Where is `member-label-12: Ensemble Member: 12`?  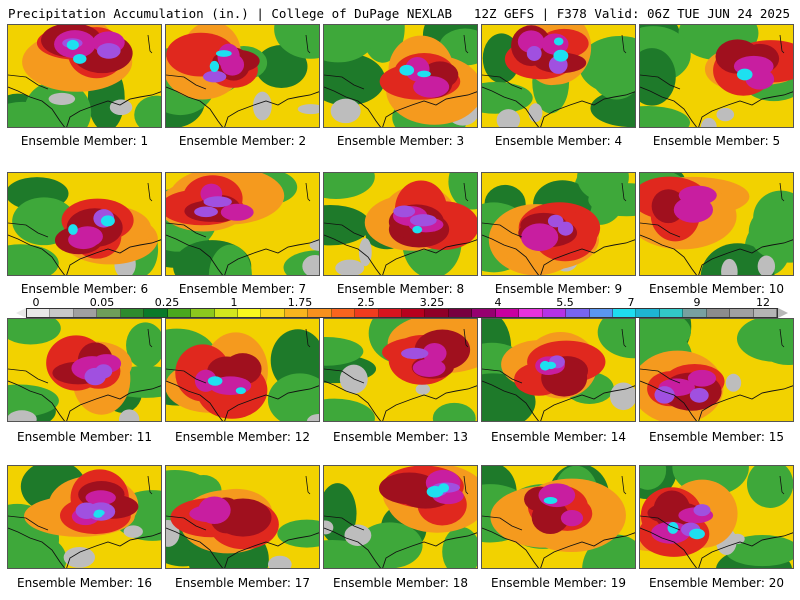
member-label-12: Ensemble Member: 12 is located at coordinates (242, 437).